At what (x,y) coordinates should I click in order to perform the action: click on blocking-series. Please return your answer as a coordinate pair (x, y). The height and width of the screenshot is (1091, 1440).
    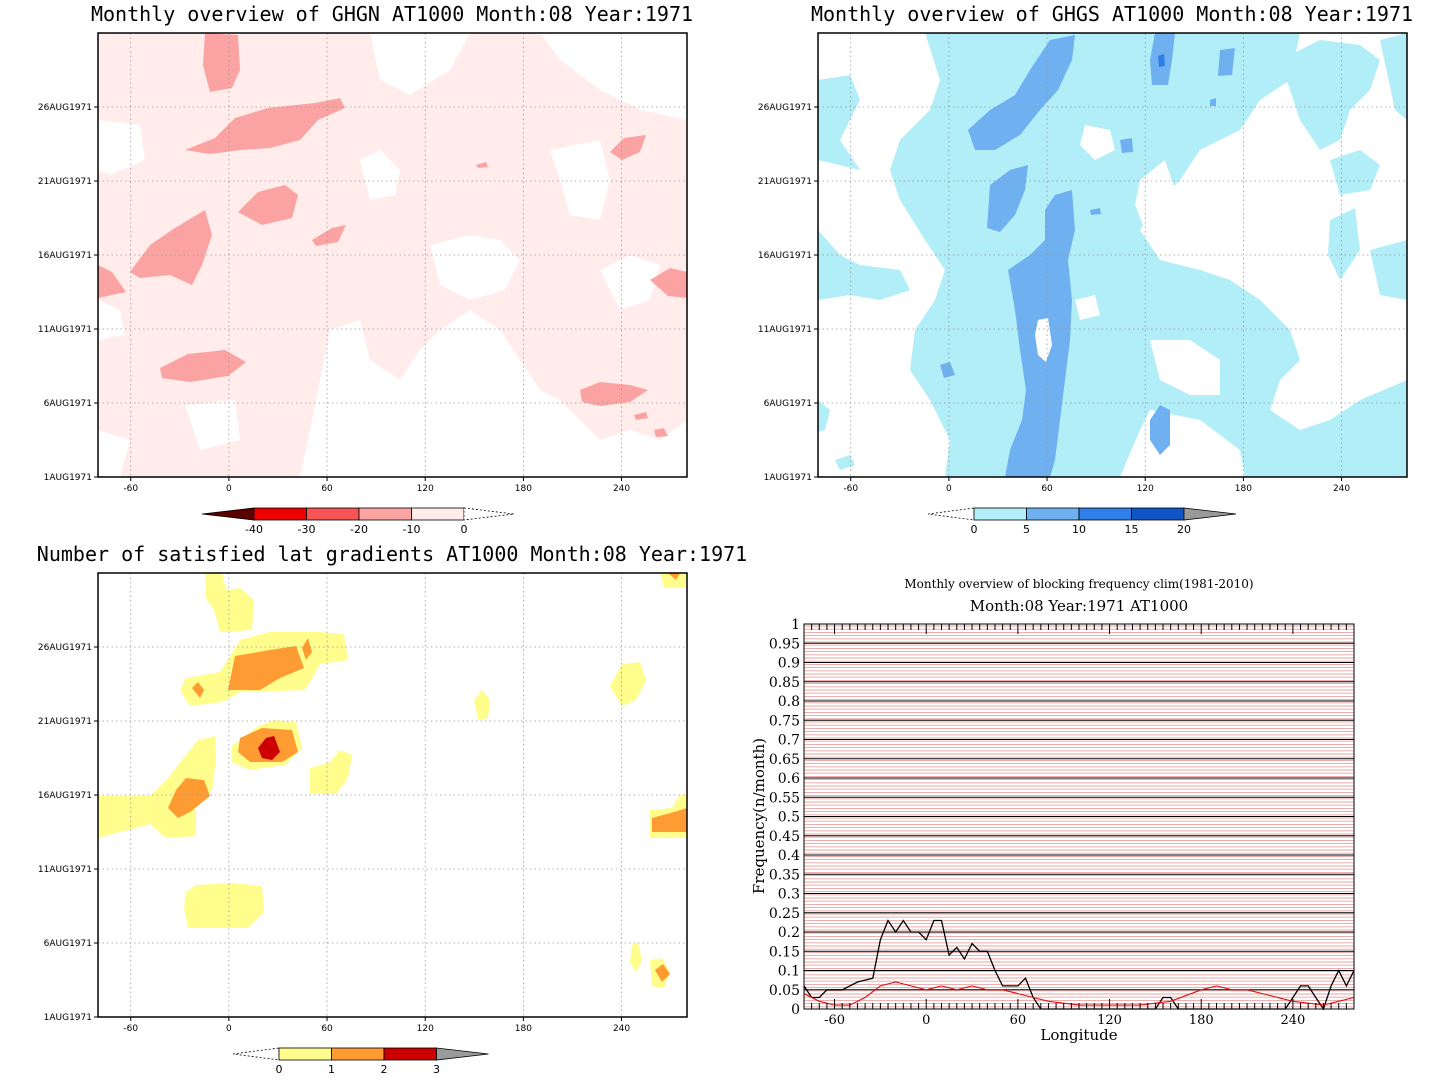
    Looking at the image, I should click on (1079, 965).